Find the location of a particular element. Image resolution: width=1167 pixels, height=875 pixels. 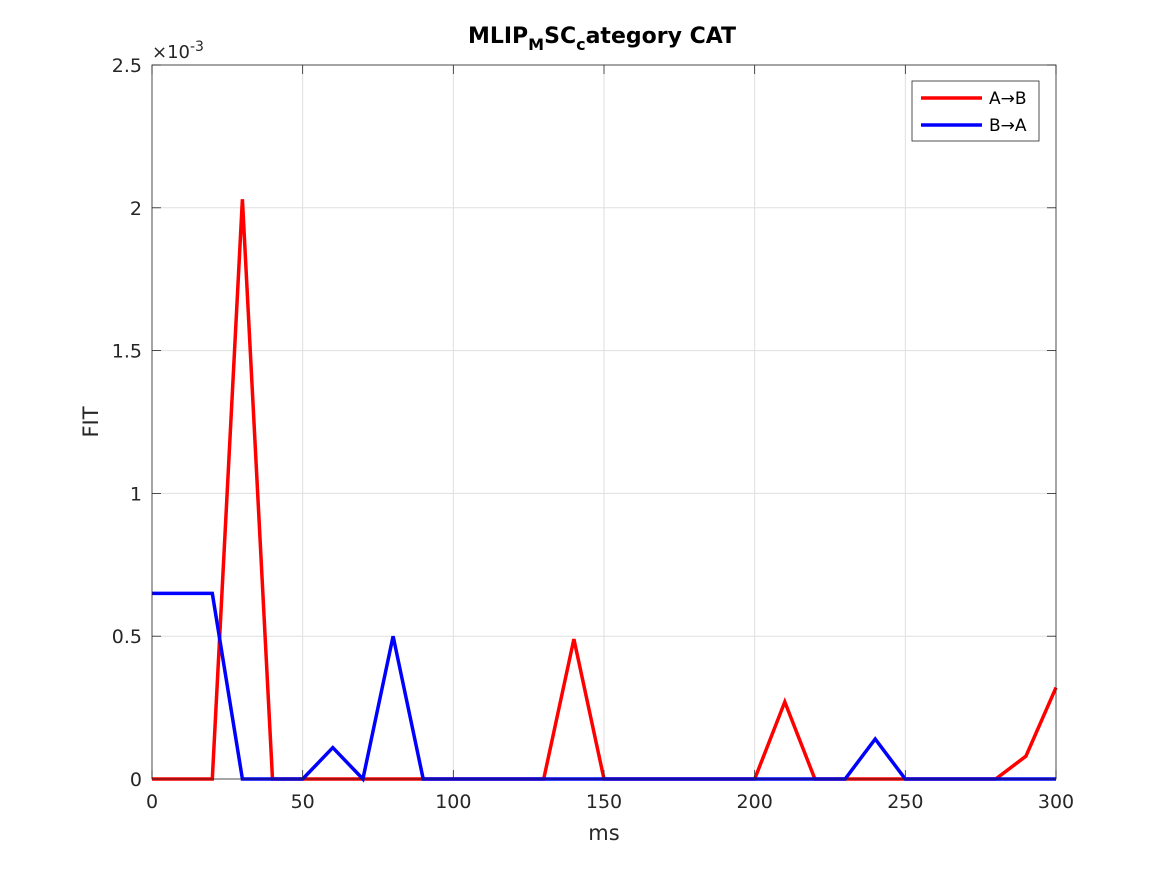

x-tick-label: 100 is located at coordinates (453, 802).